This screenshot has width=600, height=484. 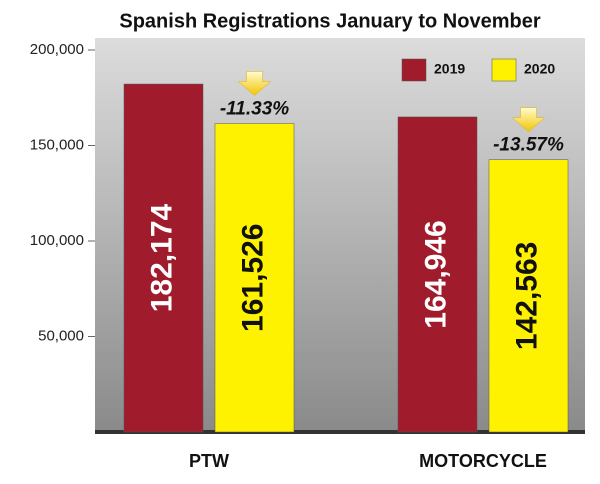 I want to click on bar-value-label: 142,563, so click(x=526, y=296).